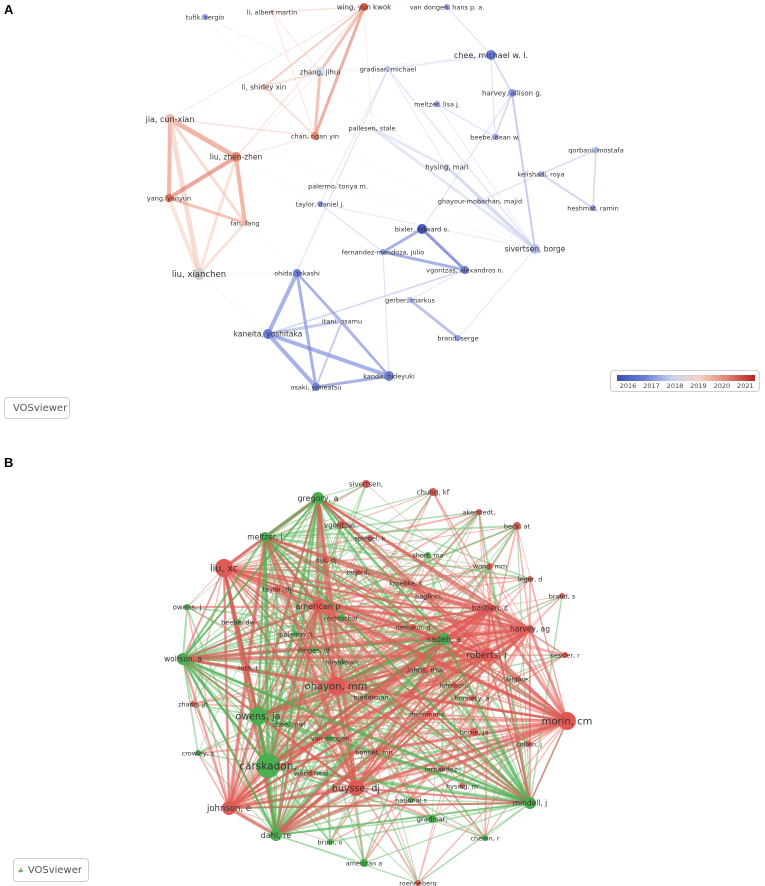 Image resolution: width=765 pixels, height=886 pixels. I want to click on node-horne: horne, ja, so click(474, 732).